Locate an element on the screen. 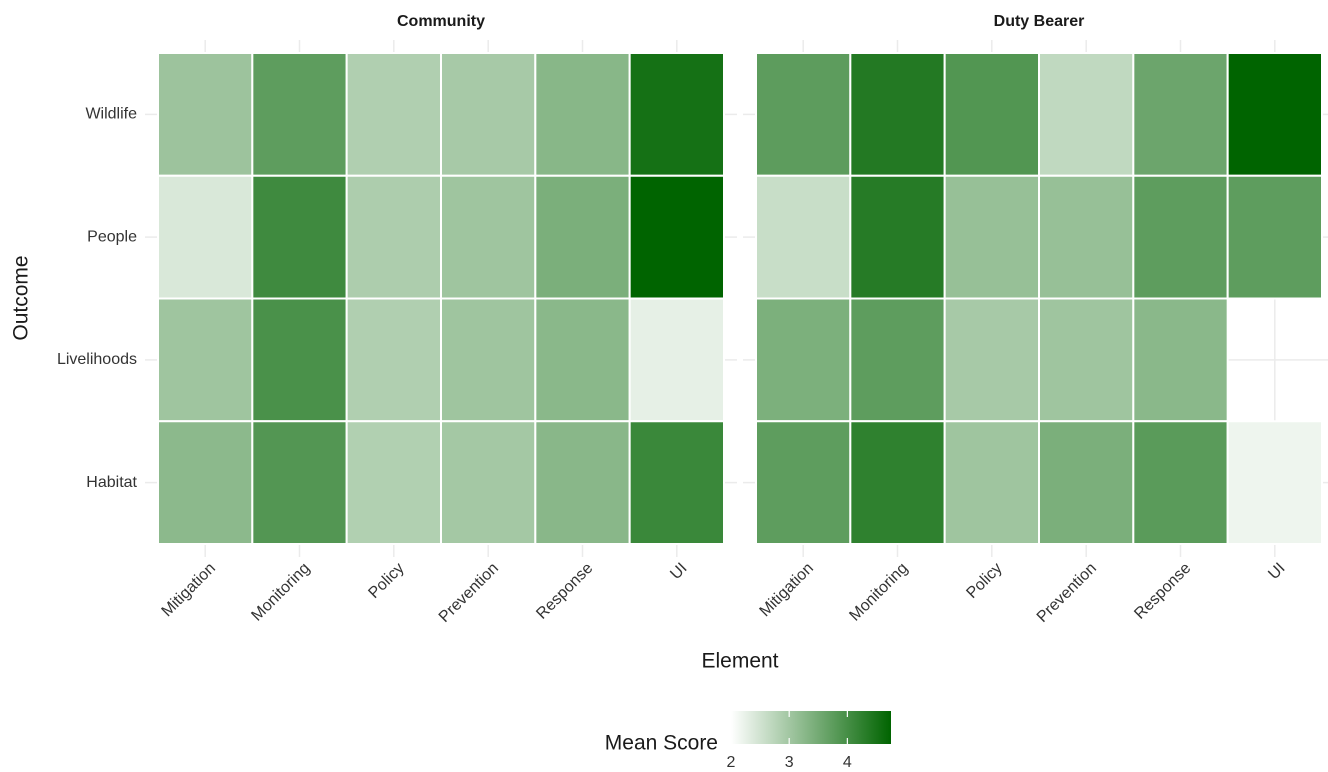  y-axis-title: Outcome is located at coordinates (21, 297).